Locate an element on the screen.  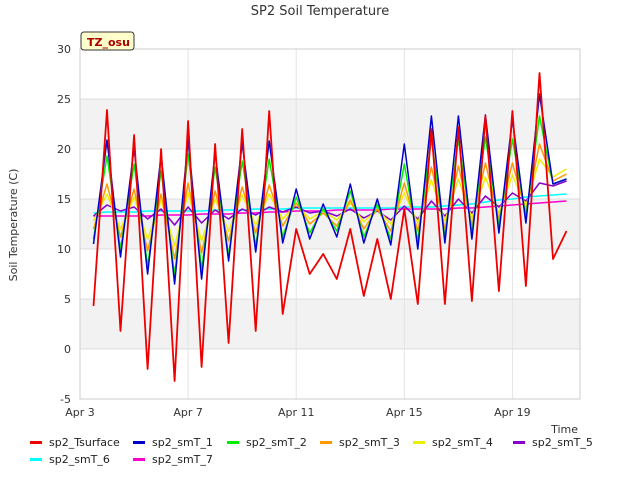
y-tick-label: 25 is located at coordinates (64, 99).